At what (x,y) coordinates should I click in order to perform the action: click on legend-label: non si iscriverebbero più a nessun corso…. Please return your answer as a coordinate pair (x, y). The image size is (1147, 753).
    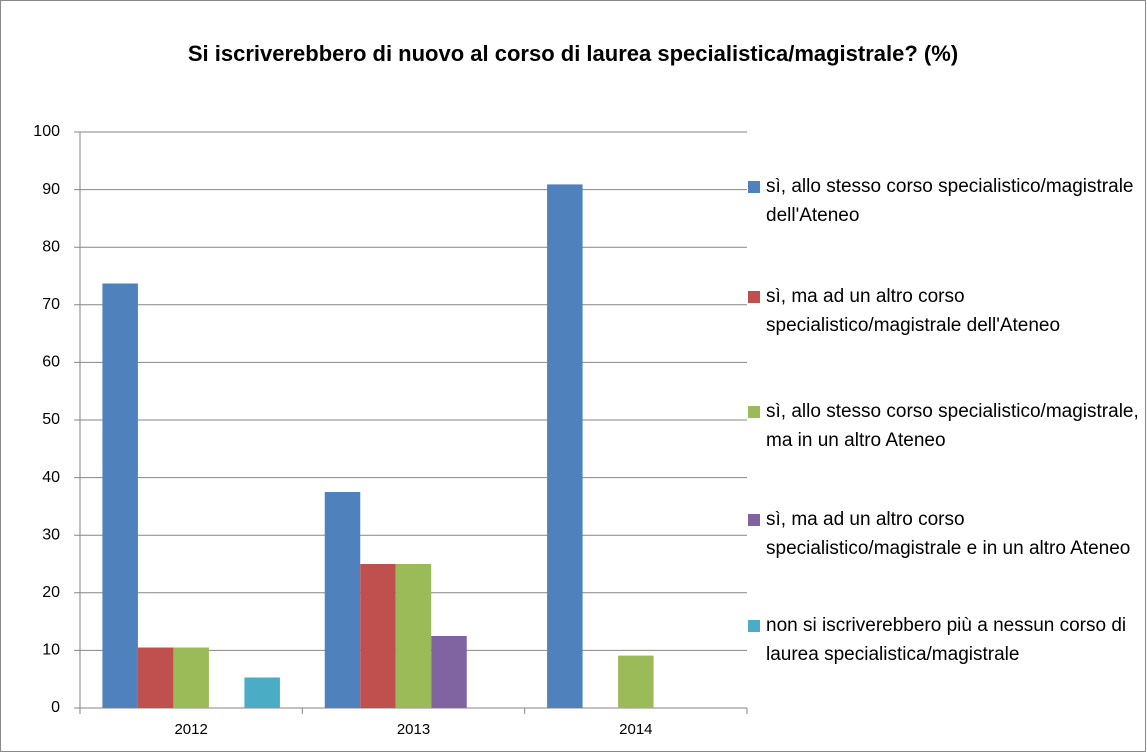
    Looking at the image, I should click on (946, 640).